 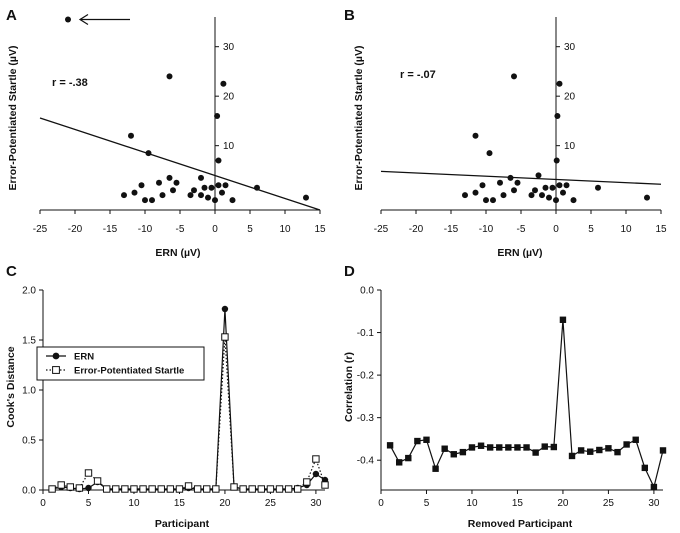 I want to click on legend-ern-marker, so click(x=56, y=356).